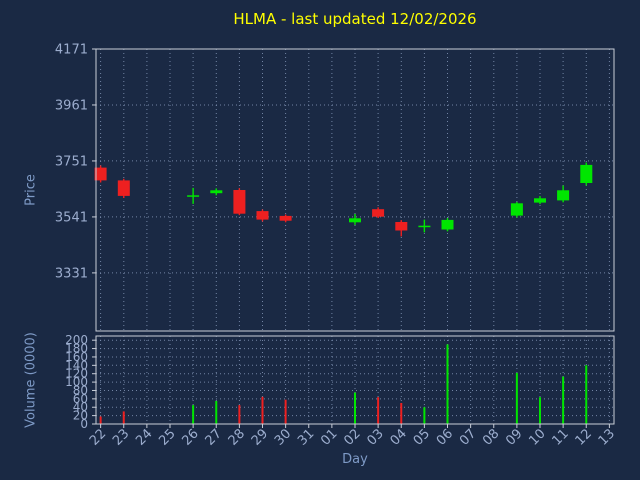 This screenshot has width=640, height=480. Describe the element at coordinates (329, 437) in the screenshot. I see `day-tick-label: 01` at that location.